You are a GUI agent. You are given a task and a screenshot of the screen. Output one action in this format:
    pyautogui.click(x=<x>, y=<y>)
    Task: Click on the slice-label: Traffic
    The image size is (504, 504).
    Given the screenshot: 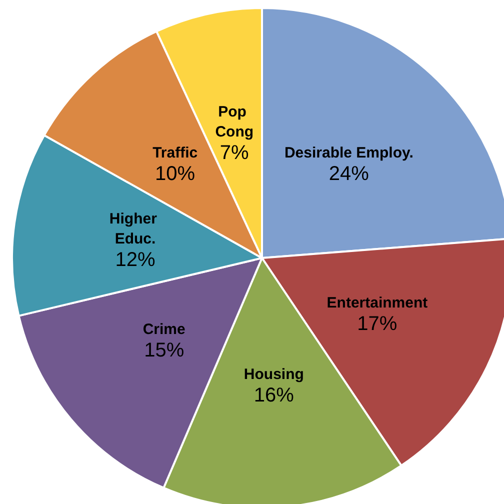 What is the action you would take?
    pyautogui.click(x=175, y=153)
    